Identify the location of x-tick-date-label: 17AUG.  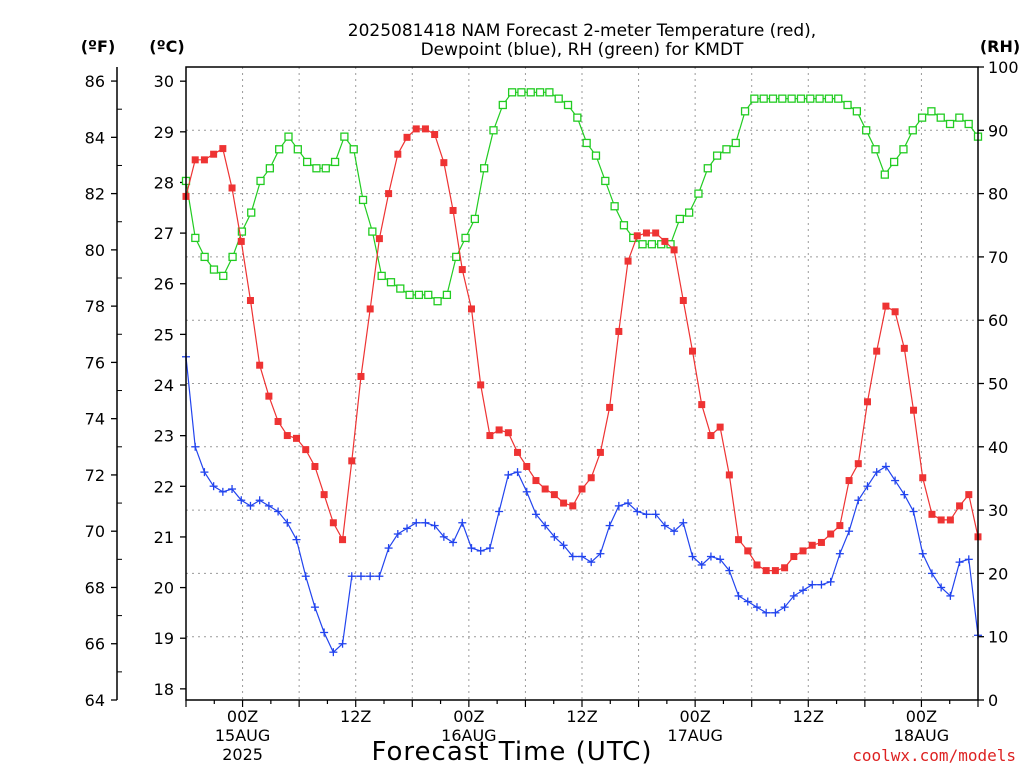
(694, 735).